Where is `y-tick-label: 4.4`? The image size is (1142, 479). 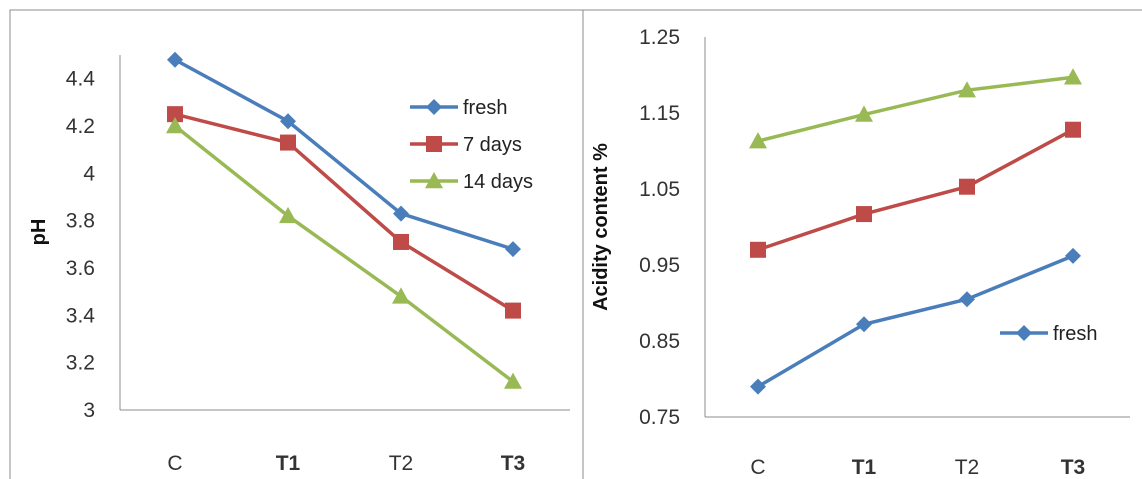
y-tick-label: 4.4 is located at coordinates (81, 79).